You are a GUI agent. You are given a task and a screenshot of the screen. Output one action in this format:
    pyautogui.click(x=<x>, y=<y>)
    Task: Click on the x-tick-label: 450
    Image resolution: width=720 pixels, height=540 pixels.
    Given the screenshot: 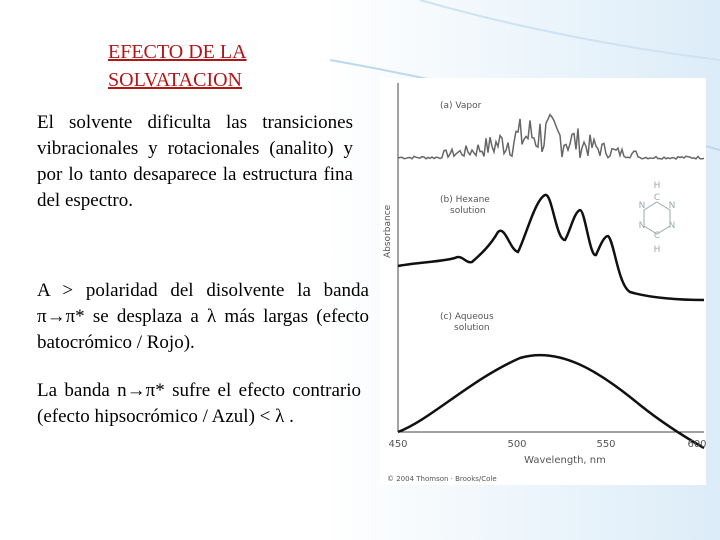 What is the action you would take?
    pyautogui.click(x=397, y=444)
    